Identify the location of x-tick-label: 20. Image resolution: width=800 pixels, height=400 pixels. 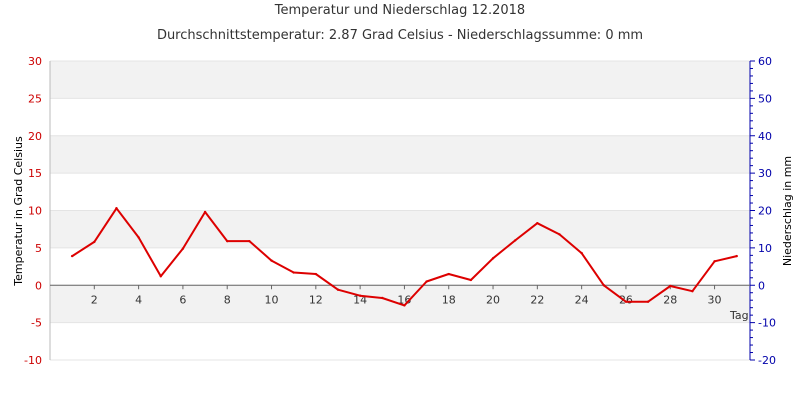
(493, 299).